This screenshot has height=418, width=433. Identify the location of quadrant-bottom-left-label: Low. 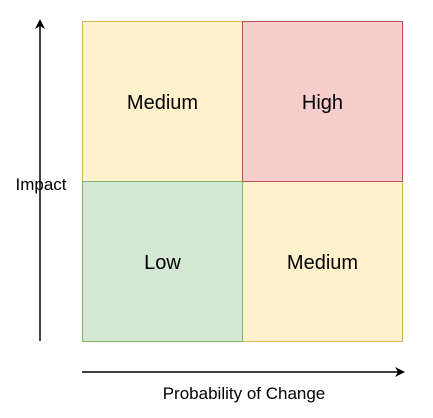
(162, 263).